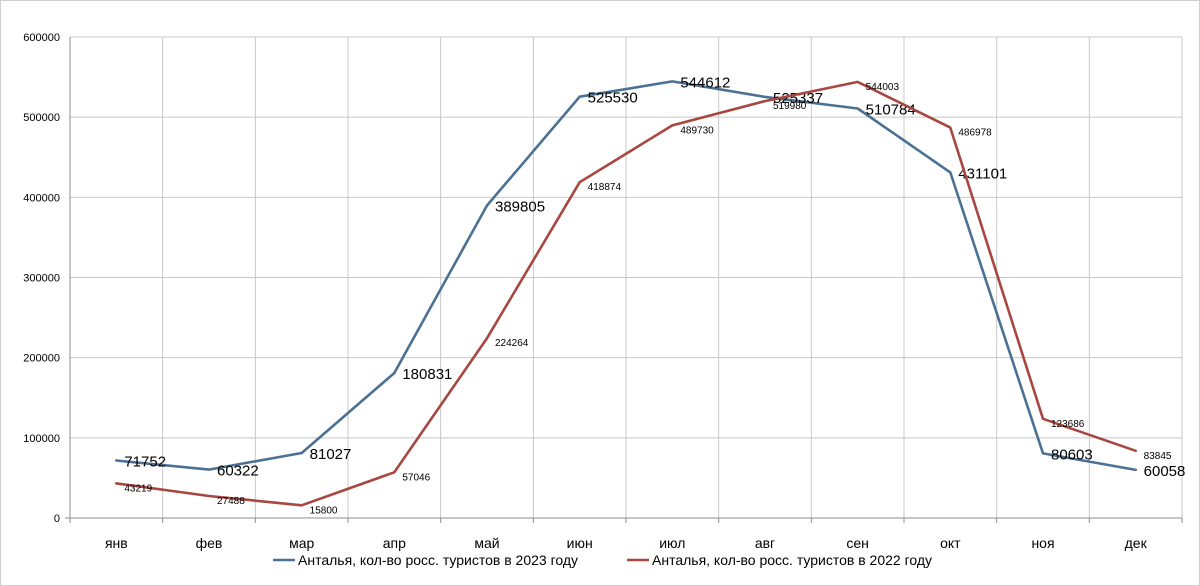  I want to click on data-label: 544003, so click(883, 87).